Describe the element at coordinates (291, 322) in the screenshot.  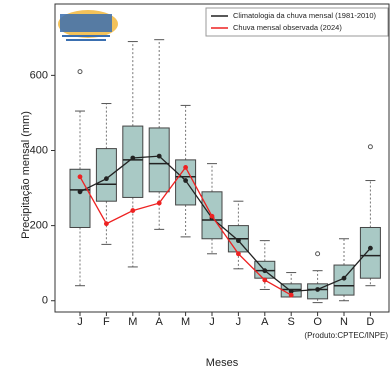
I see `x-tick-label: S` at that location.